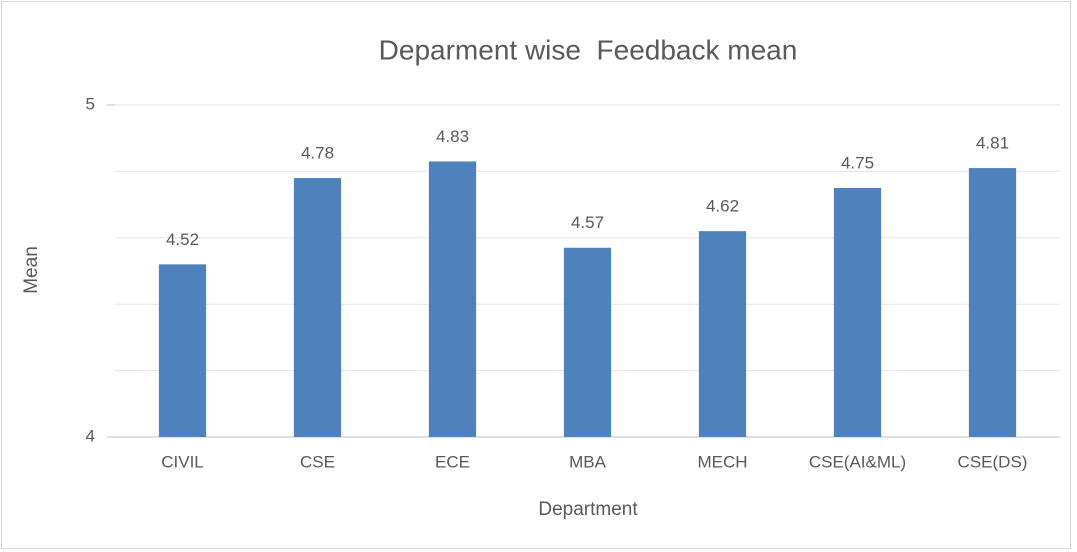 This screenshot has width=1077, height=552. Describe the element at coordinates (90, 435) in the screenshot. I see `y-tick-label: 4` at that location.